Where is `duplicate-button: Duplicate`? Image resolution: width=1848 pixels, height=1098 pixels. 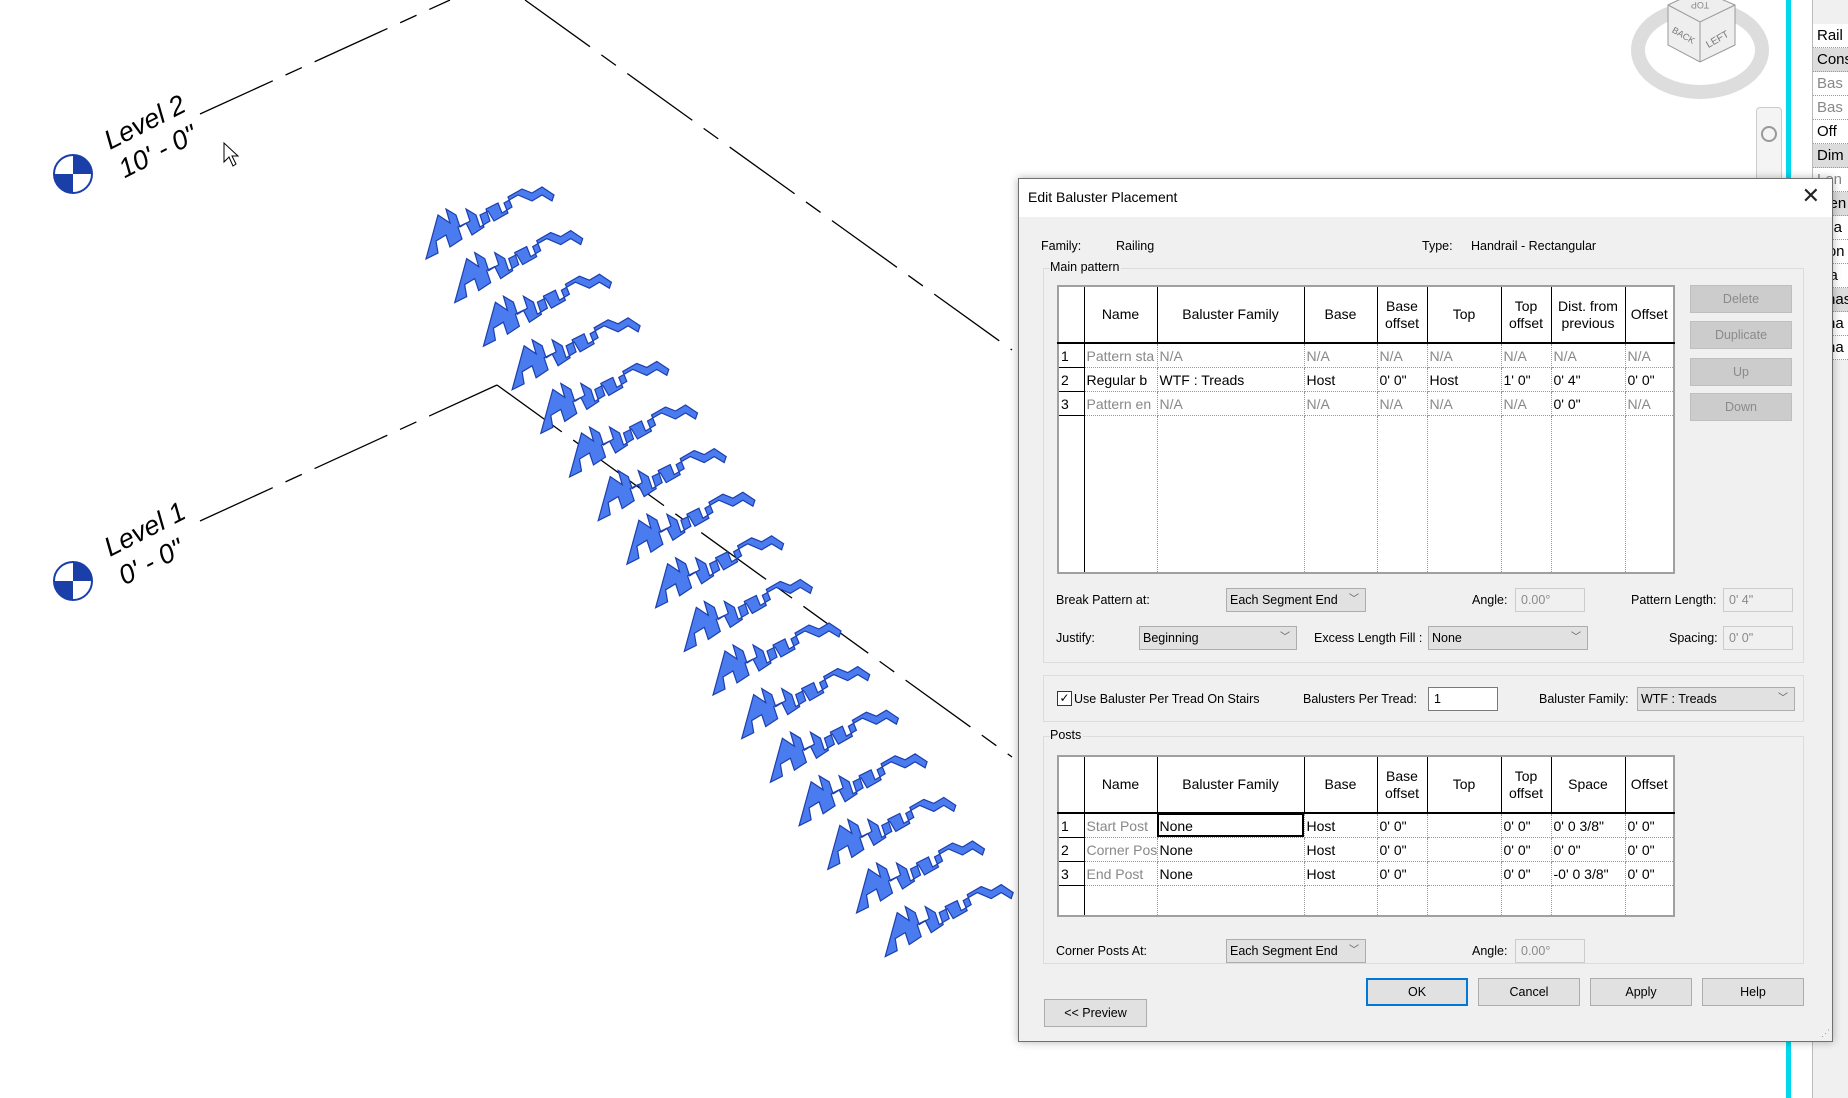 duplicate-button: Duplicate is located at coordinates (1741, 335).